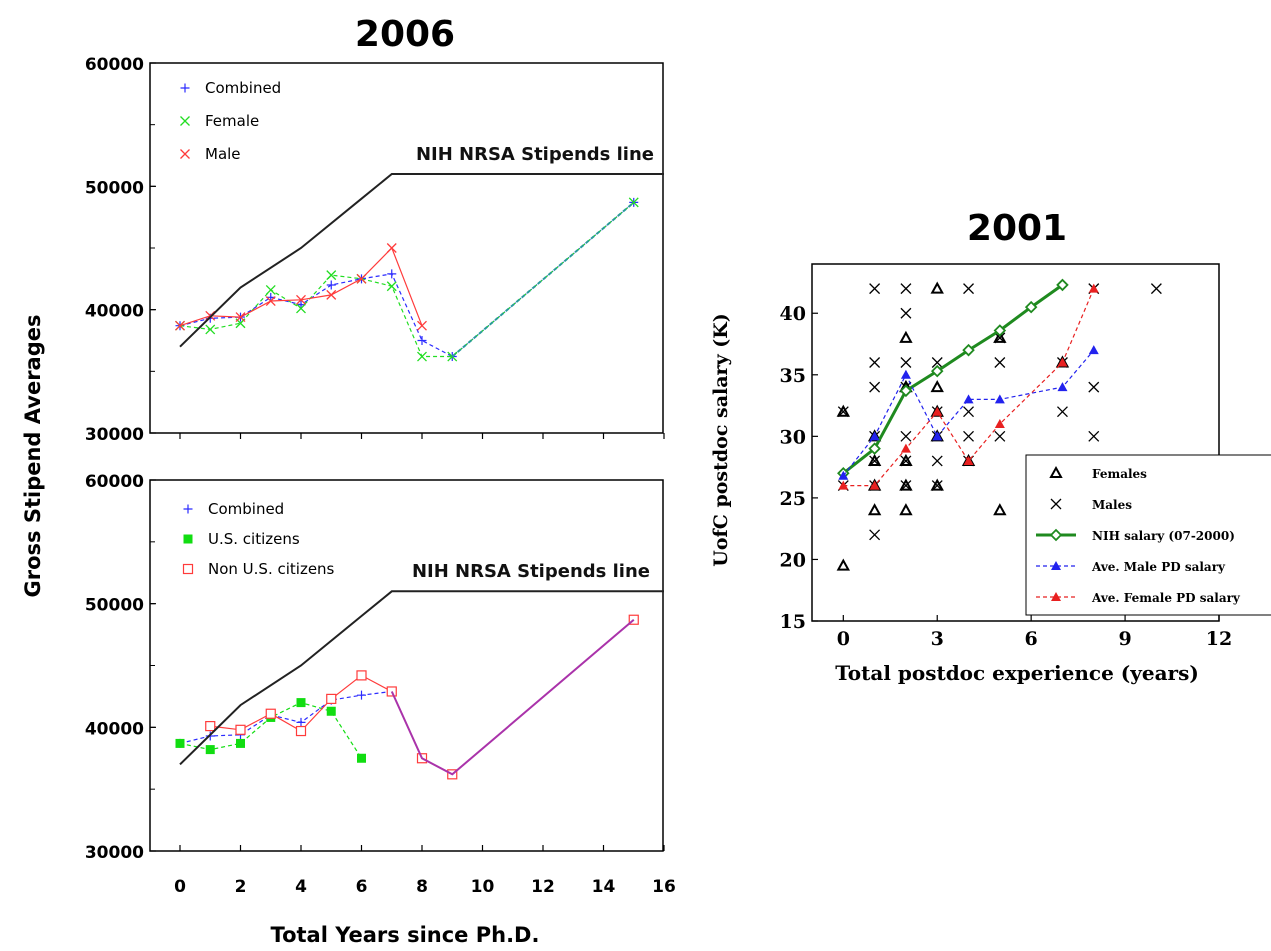 Image resolution: width=1271 pixels, height=951 pixels. Describe the element at coordinates (223, 154) in the screenshot. I see `legend-label-male: Male` at that location.